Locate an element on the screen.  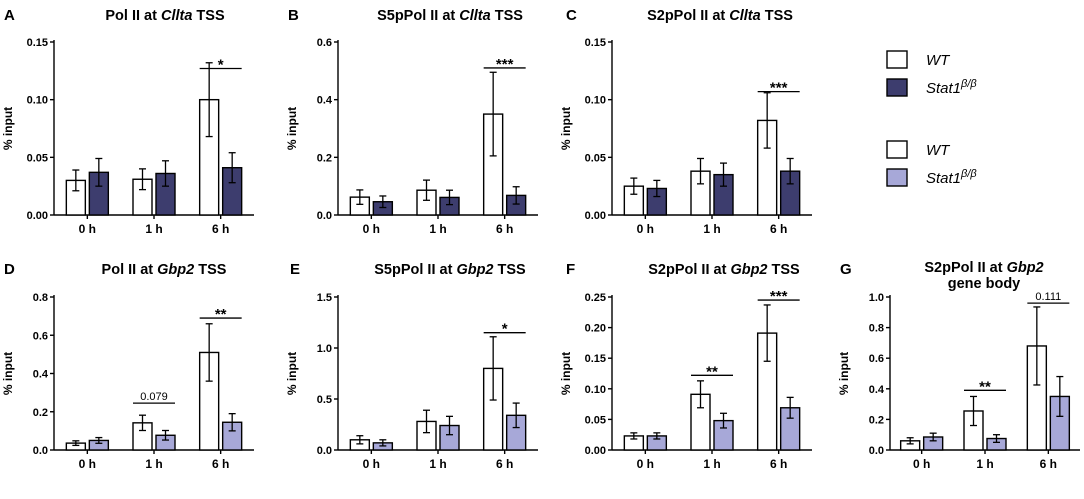
legend: WT Stat1β/β WT Stat1β/β is located at coordinates (931, 118).